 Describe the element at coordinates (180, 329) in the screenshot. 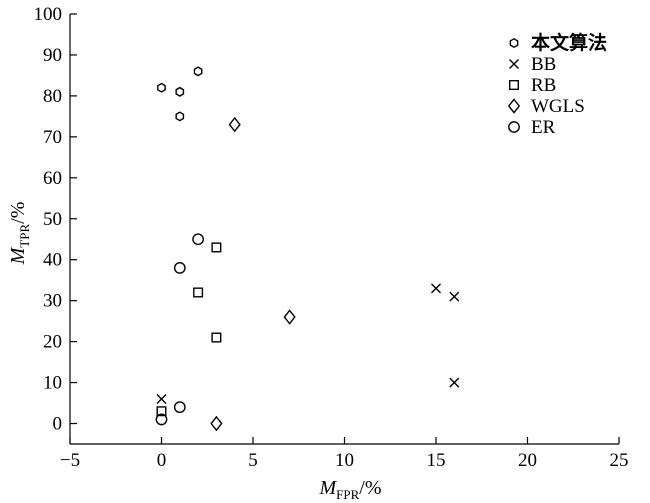

I see `series-4-points` at that location.